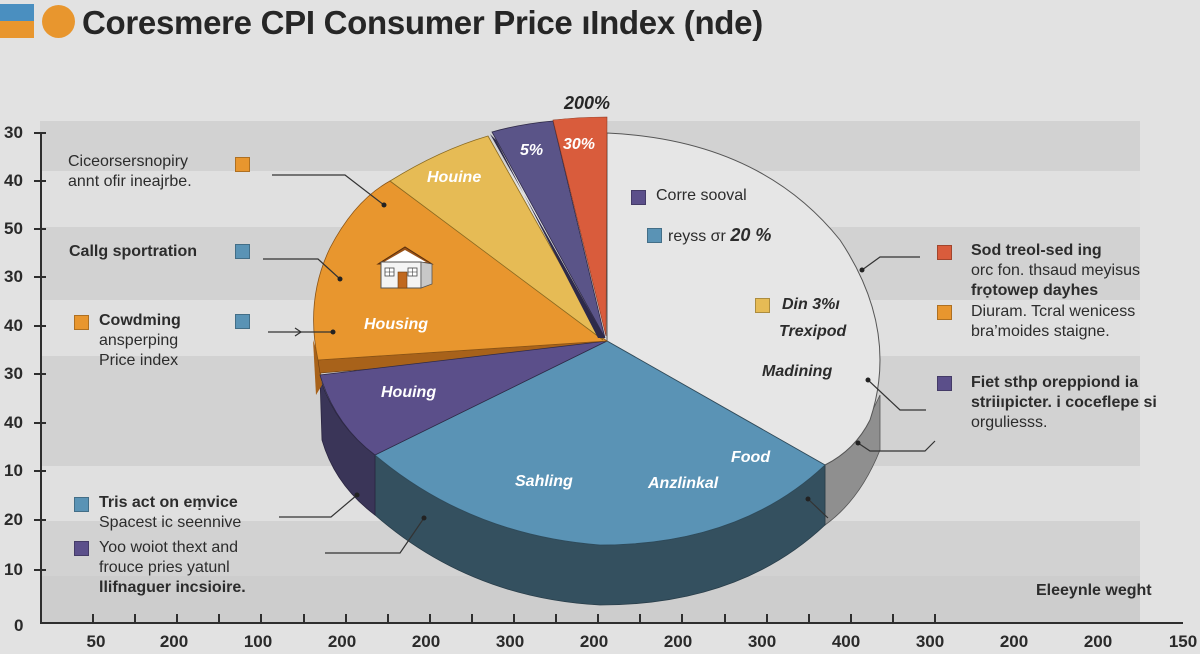  Describe the element at coordinates (762, 305) in the screenshot. I see `inner-legend-swatch-yellow` at that location.